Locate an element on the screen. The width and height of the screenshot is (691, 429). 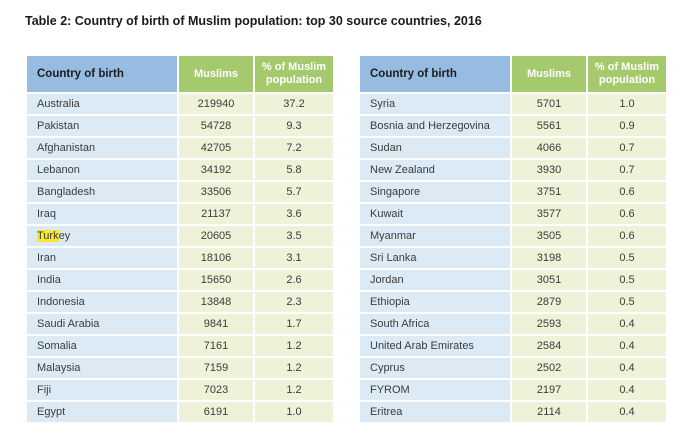
muslims-cell: 2879 is located at coordinates (549, 302).